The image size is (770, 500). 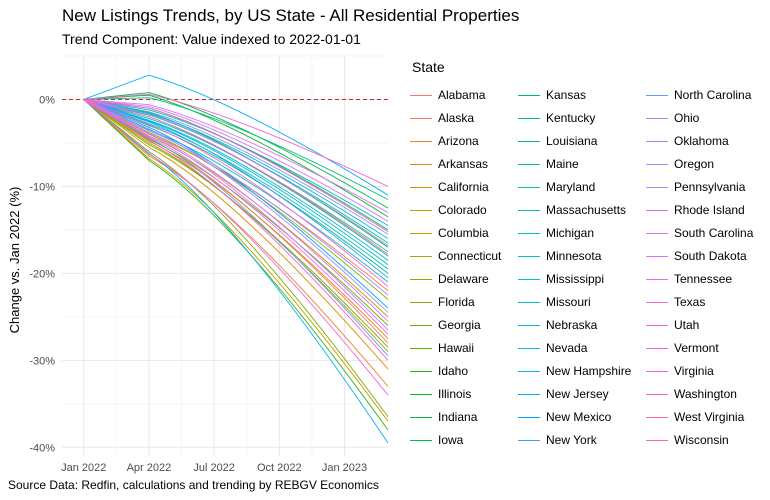 I want to click on series-line-maryland, so click(x=236, y=182).